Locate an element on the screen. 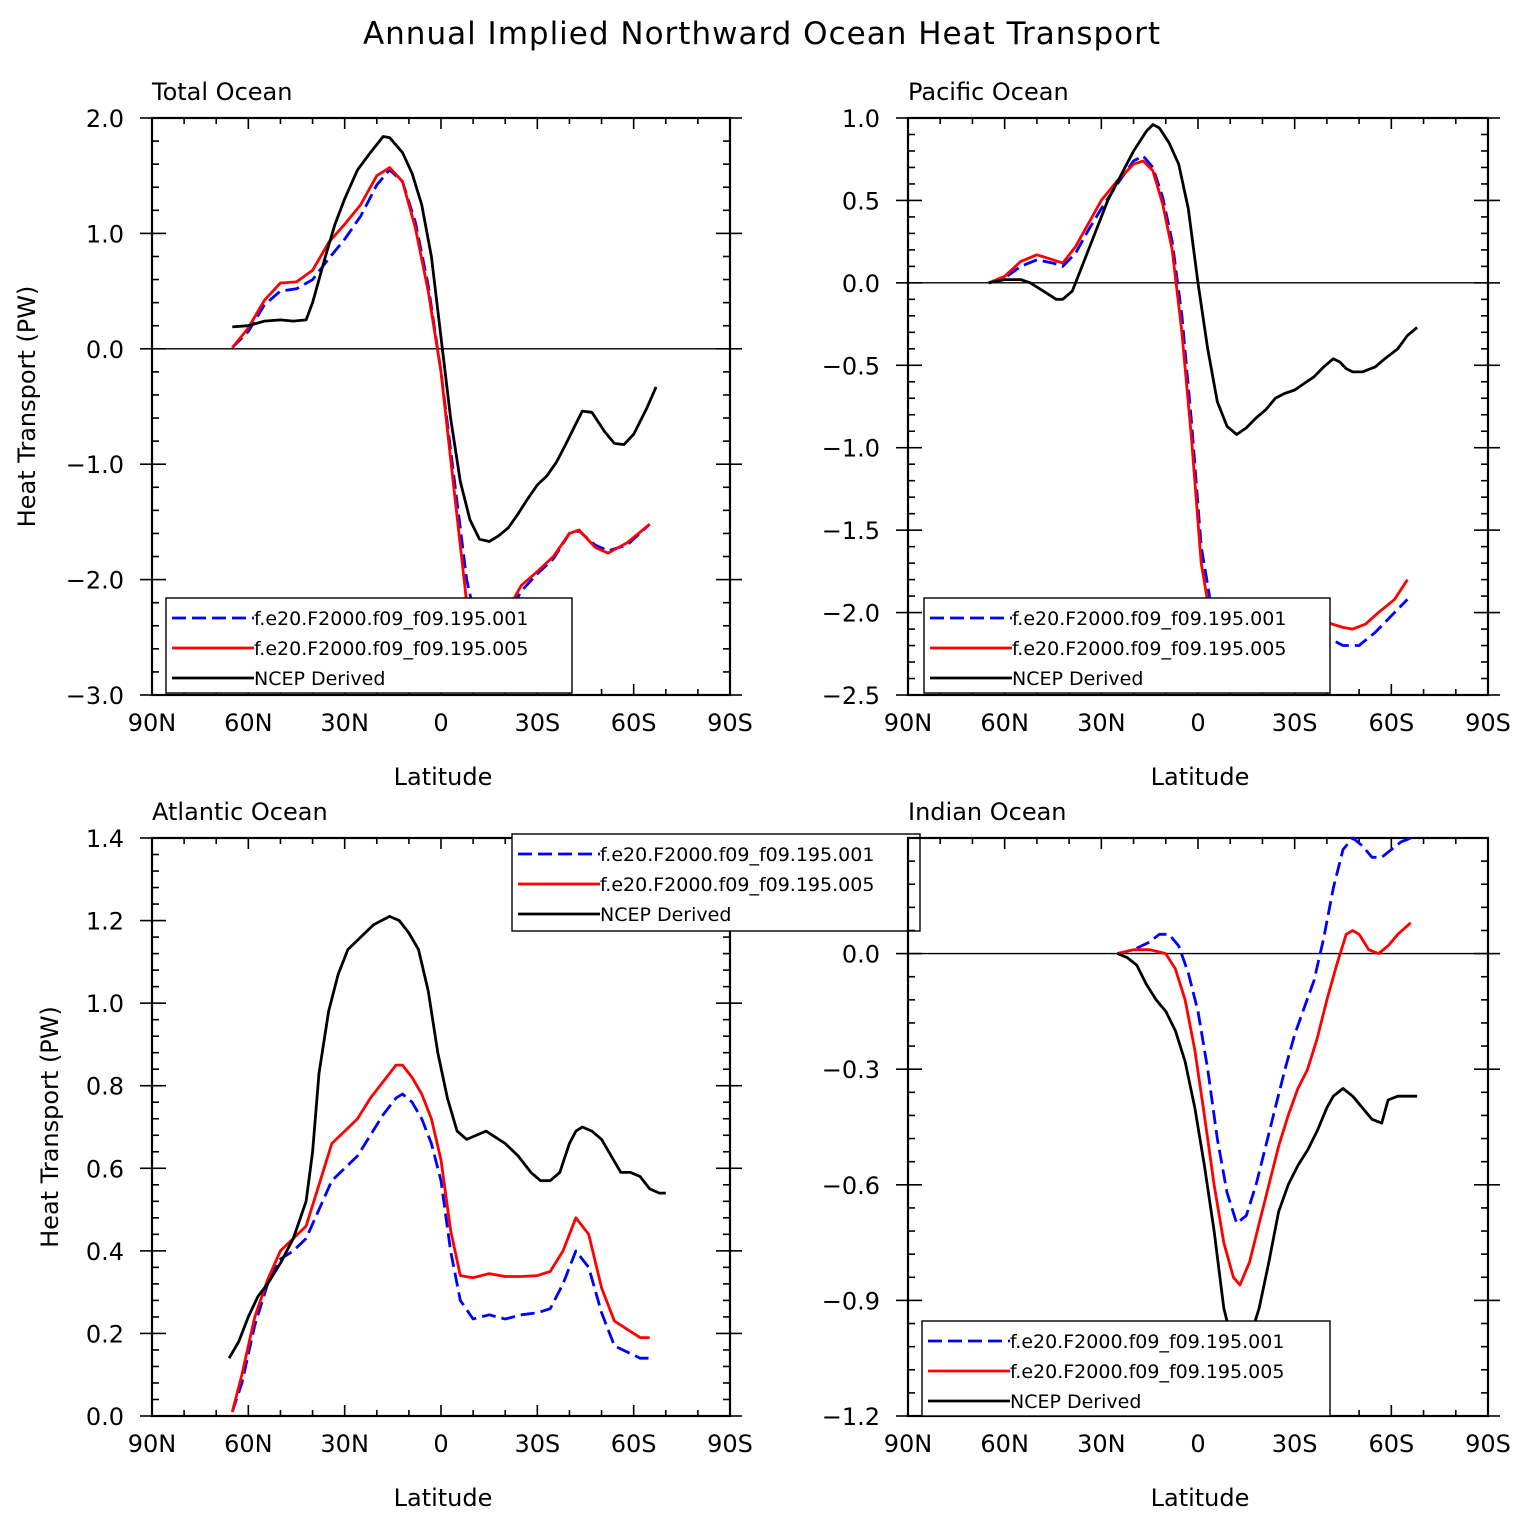  panel-title: Pacific Ocean is located at coordinates (988, 92).